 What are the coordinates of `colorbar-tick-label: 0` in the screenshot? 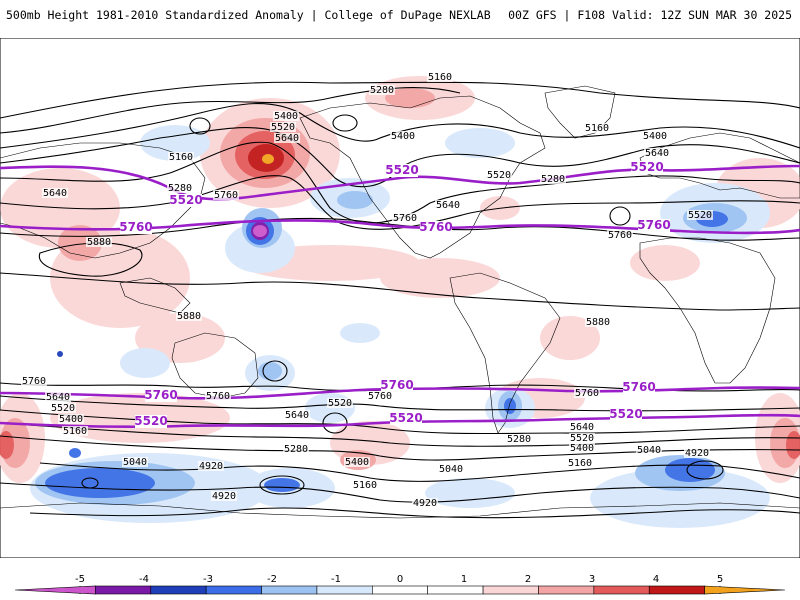 It's located at (400, 579).